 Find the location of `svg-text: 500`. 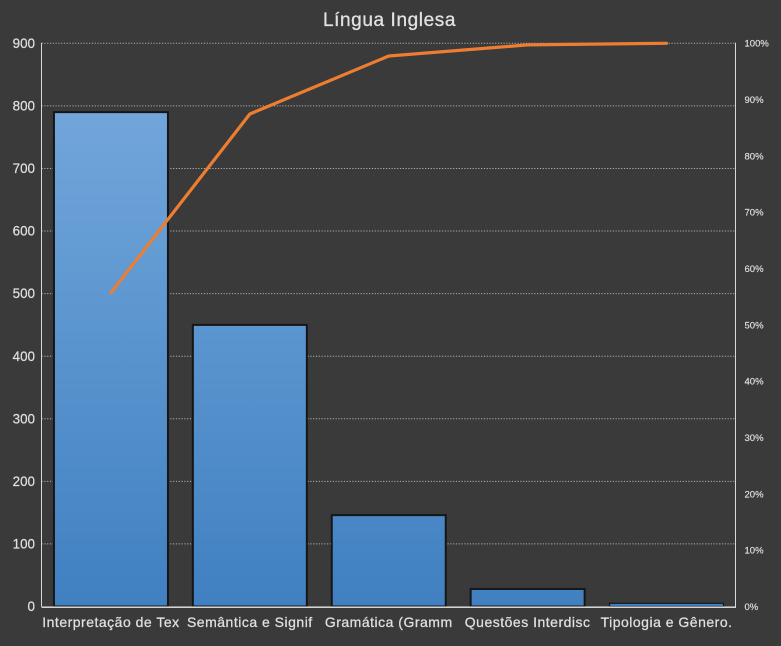

svg-text: 500 is located at coordinates (24, 293).